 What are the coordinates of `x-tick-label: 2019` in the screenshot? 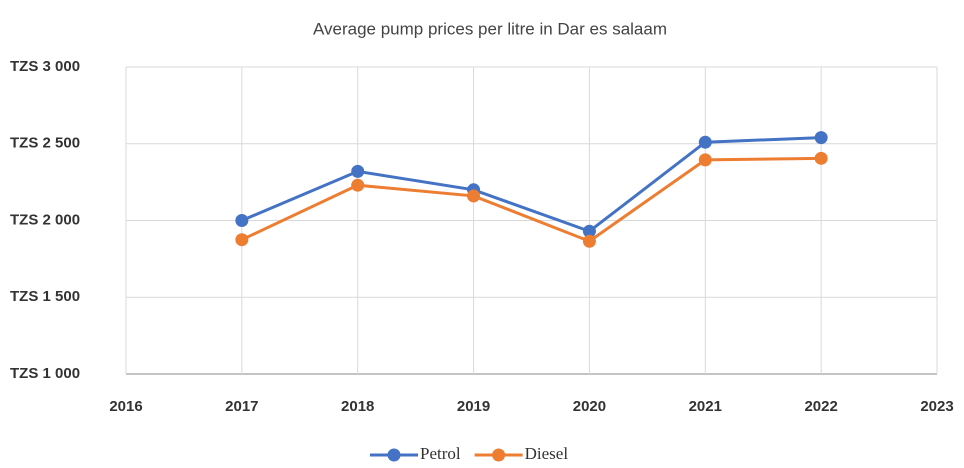 It's located at (473, 406).